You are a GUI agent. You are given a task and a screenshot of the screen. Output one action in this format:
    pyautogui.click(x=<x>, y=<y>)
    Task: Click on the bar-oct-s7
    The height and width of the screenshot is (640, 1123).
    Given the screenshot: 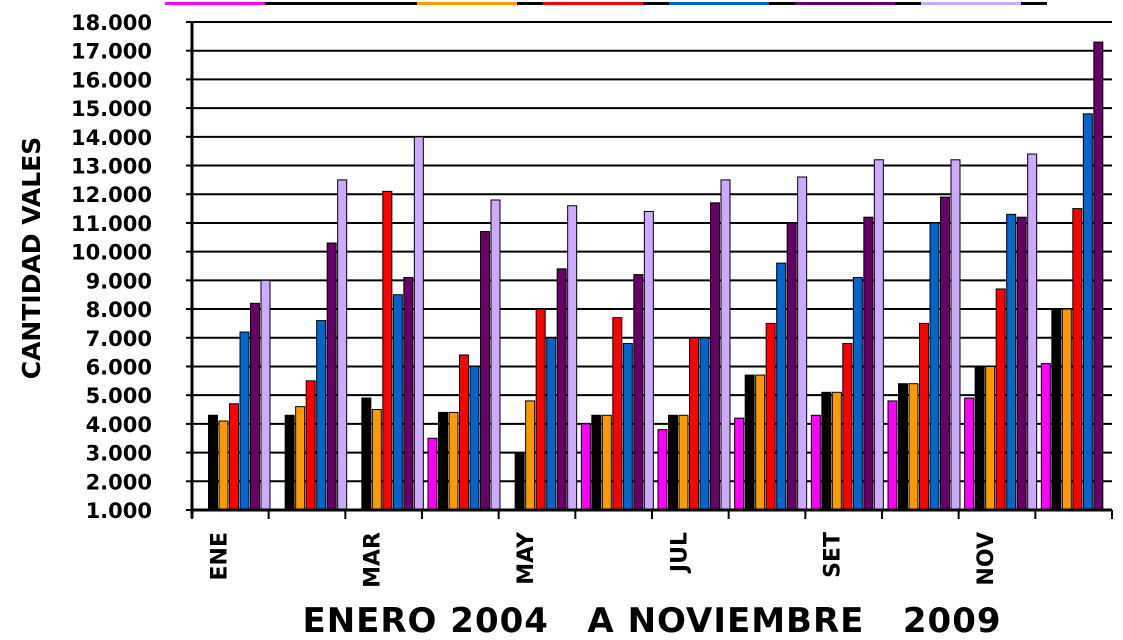 What is the action you would take?
    pyautogui.click(x=955, y=335)
    